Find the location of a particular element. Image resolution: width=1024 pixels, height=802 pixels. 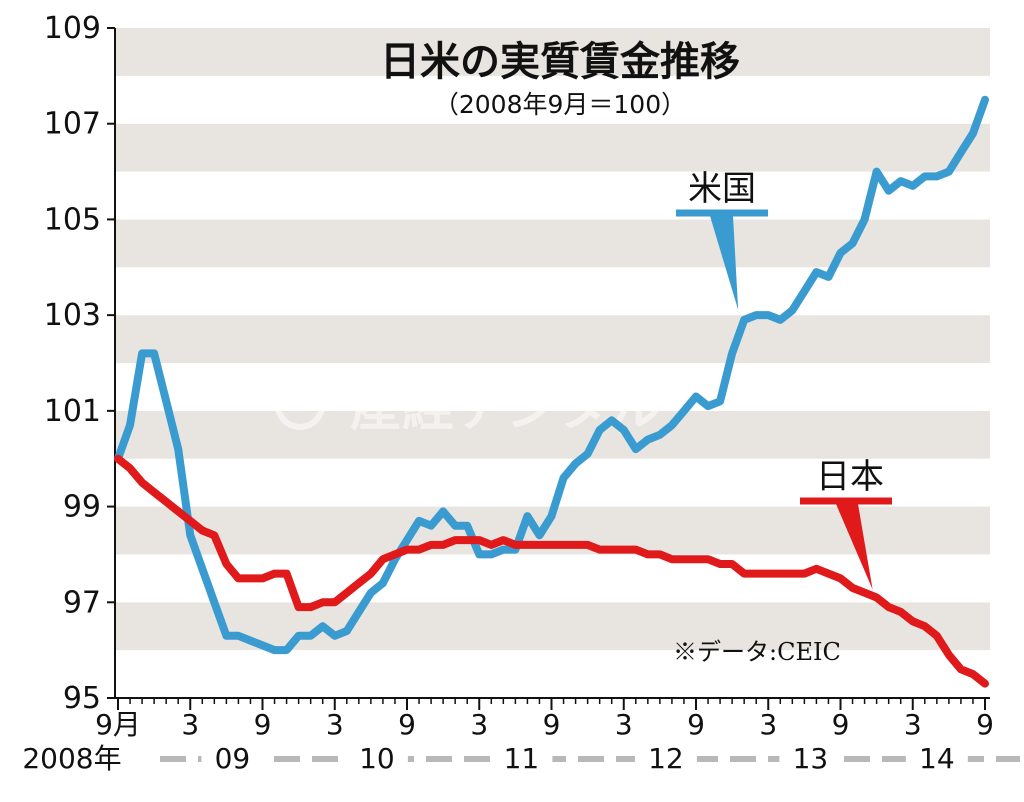

year-label: 2008年 is located at coordinates (71, 758).